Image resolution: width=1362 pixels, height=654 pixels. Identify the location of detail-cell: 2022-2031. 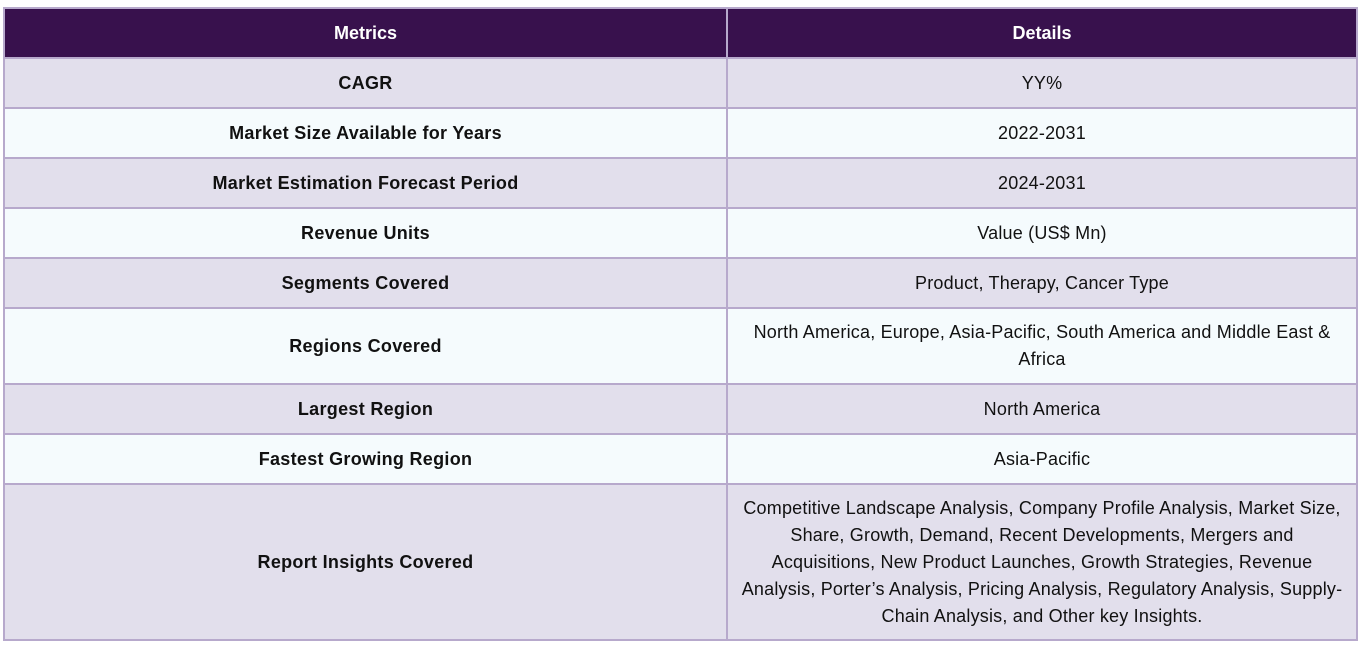
(1042, 133).